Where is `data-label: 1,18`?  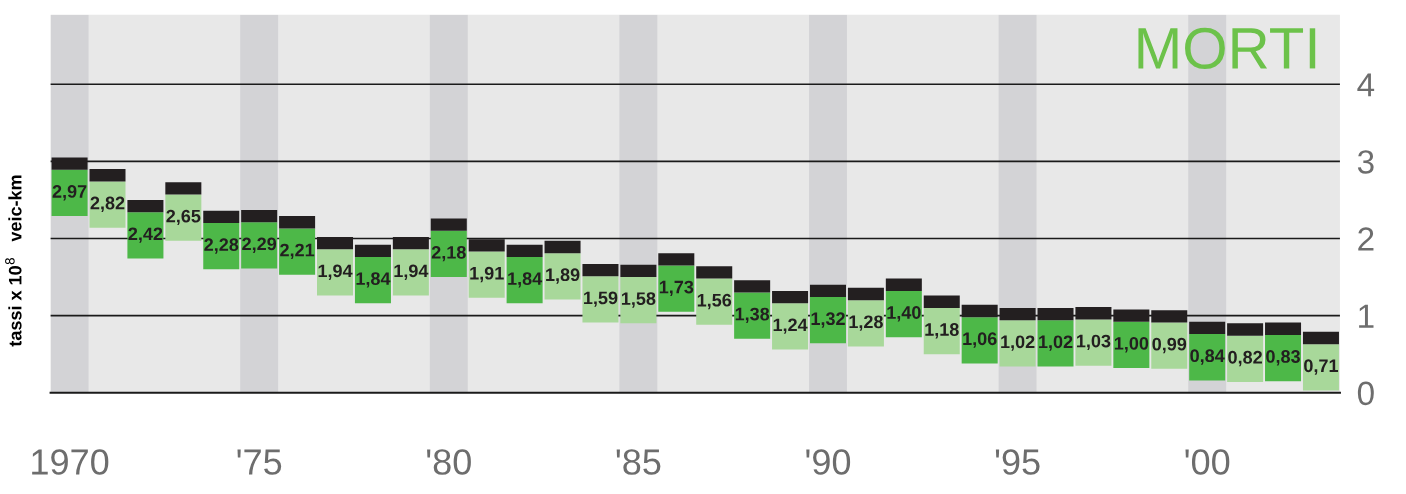
data-label: 1,18 is located at coordinates (942, 331).